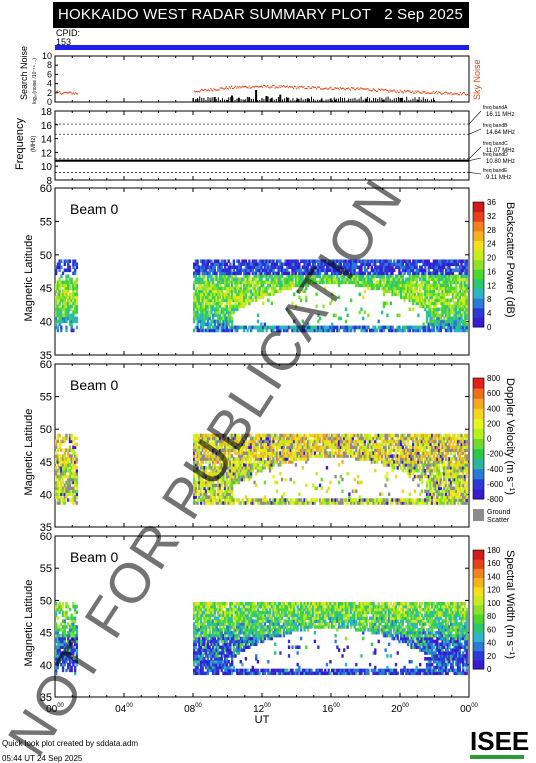 The height and width of the screenshot is (763, 536). I want to click on frequency-ylabel: Frequency, so click(20, 144).